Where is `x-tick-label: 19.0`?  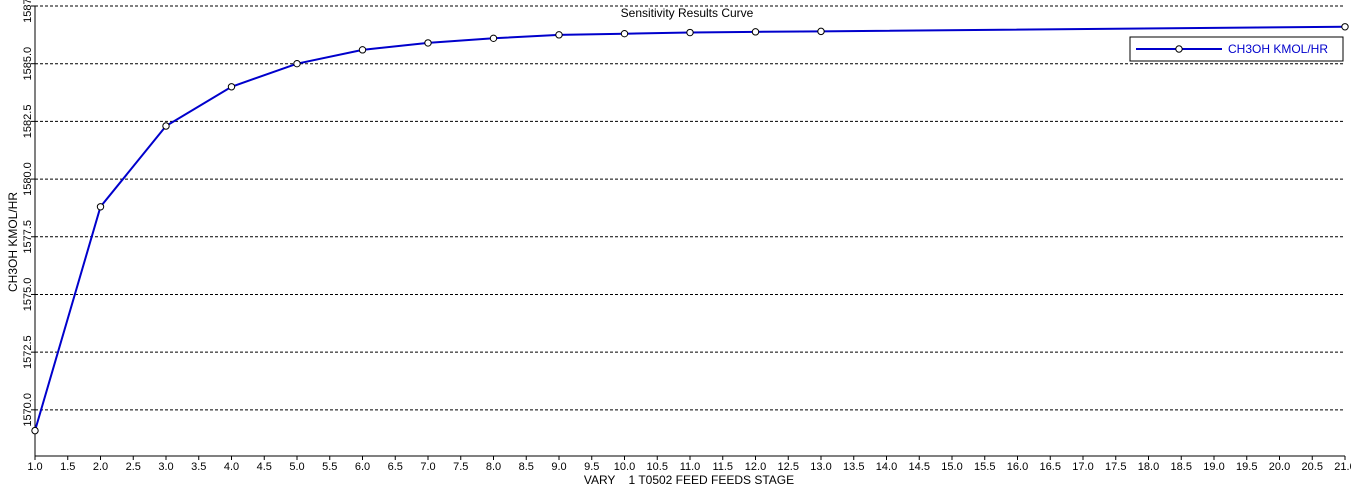
x-tick-label: 19.0 is located at coordinates (1213, 467).